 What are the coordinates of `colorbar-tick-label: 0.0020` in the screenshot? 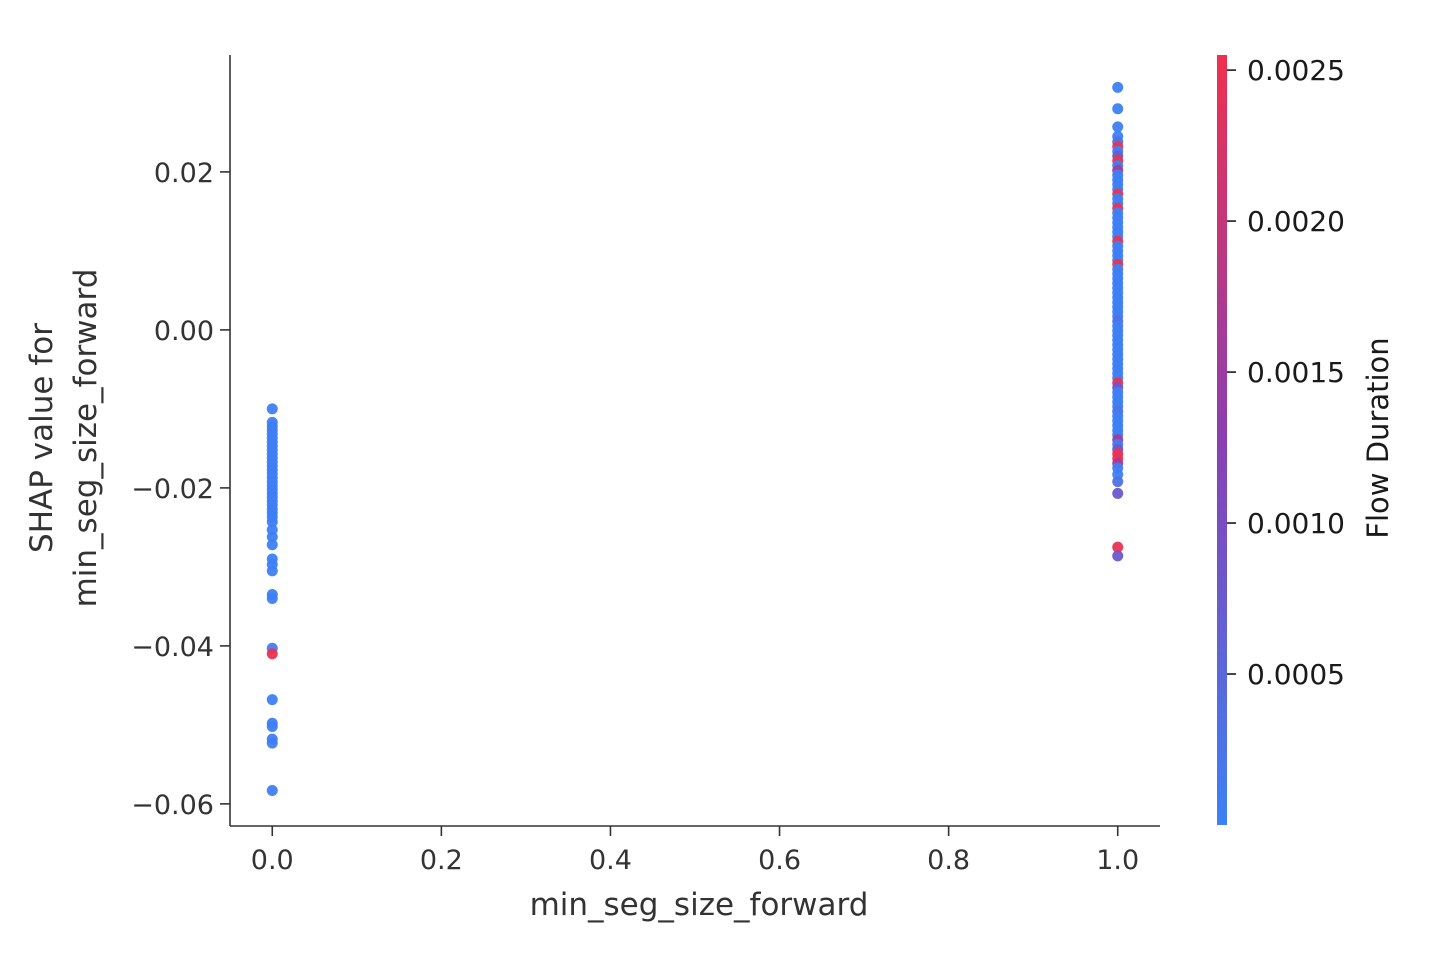 It's located at (1296, 221).